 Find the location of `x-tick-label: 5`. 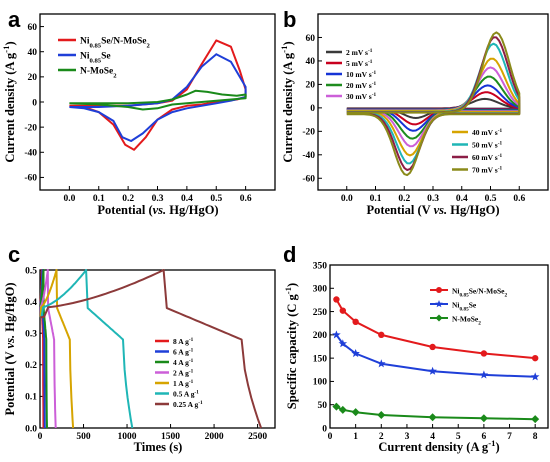

x-tick-label: 5 is located at coordinates (458, 437).